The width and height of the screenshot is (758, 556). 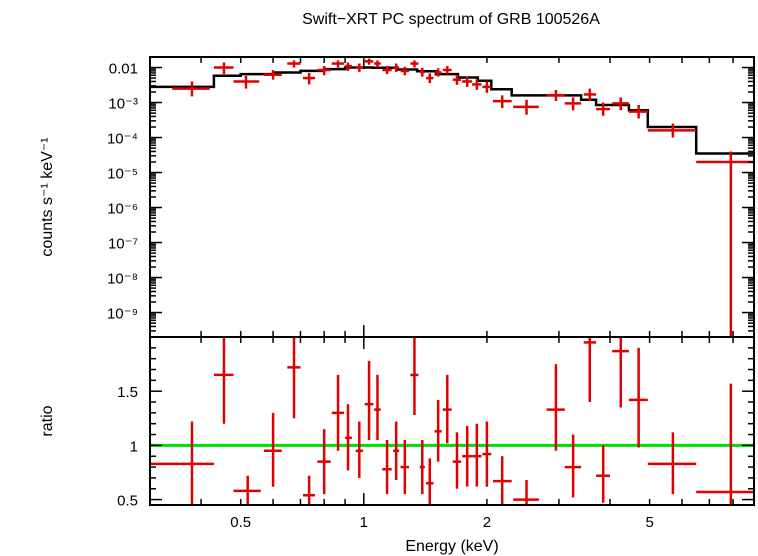 What do you see at coordinates (649, 522) in the screenshot?
I see `x-tick-label: 5` at bounding box center [649, 522].